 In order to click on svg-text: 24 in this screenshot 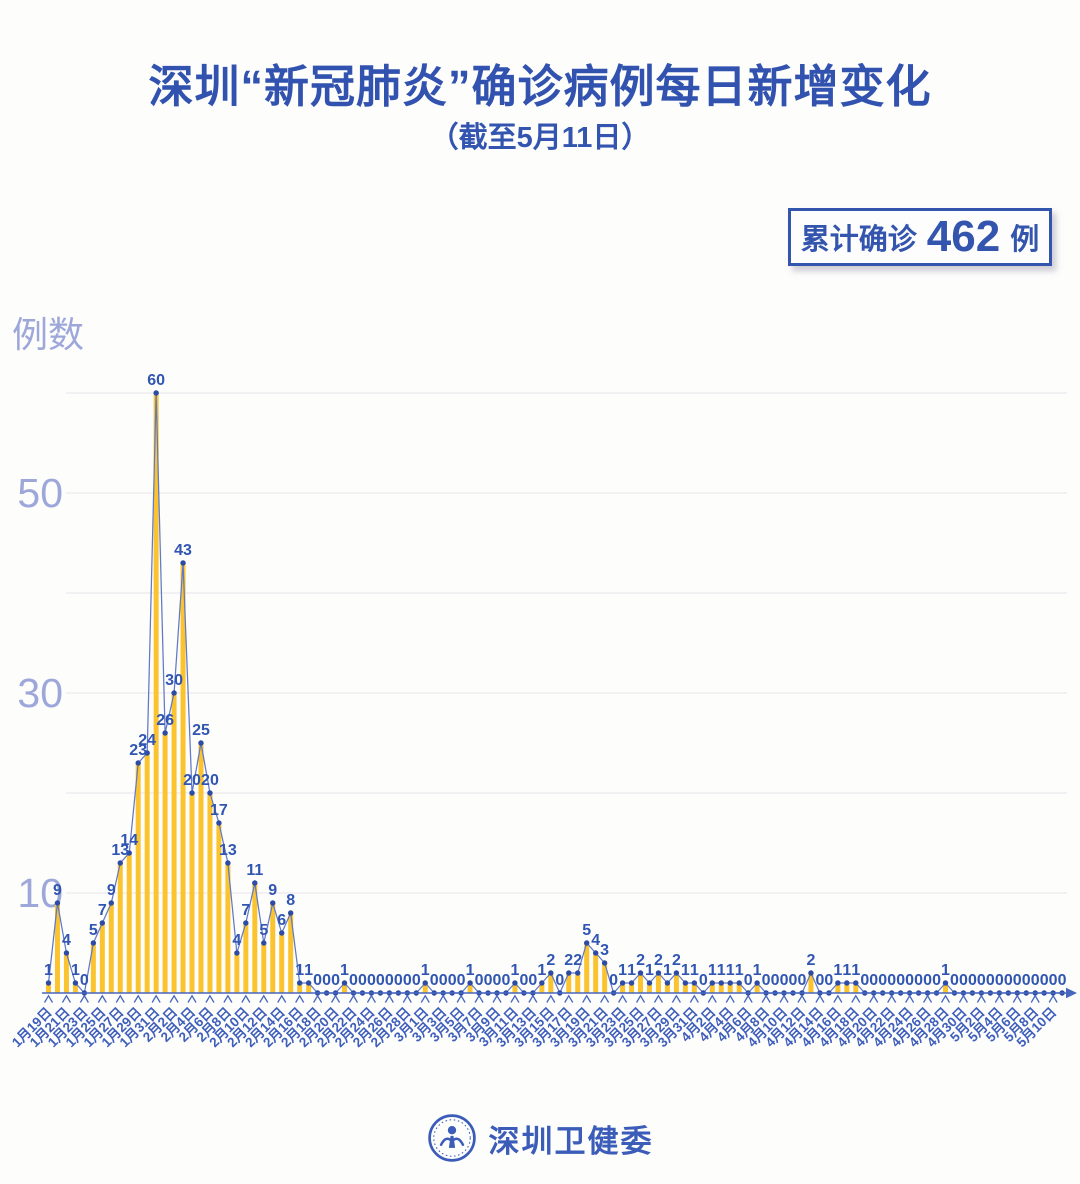, I will do `click(147, 740)`.